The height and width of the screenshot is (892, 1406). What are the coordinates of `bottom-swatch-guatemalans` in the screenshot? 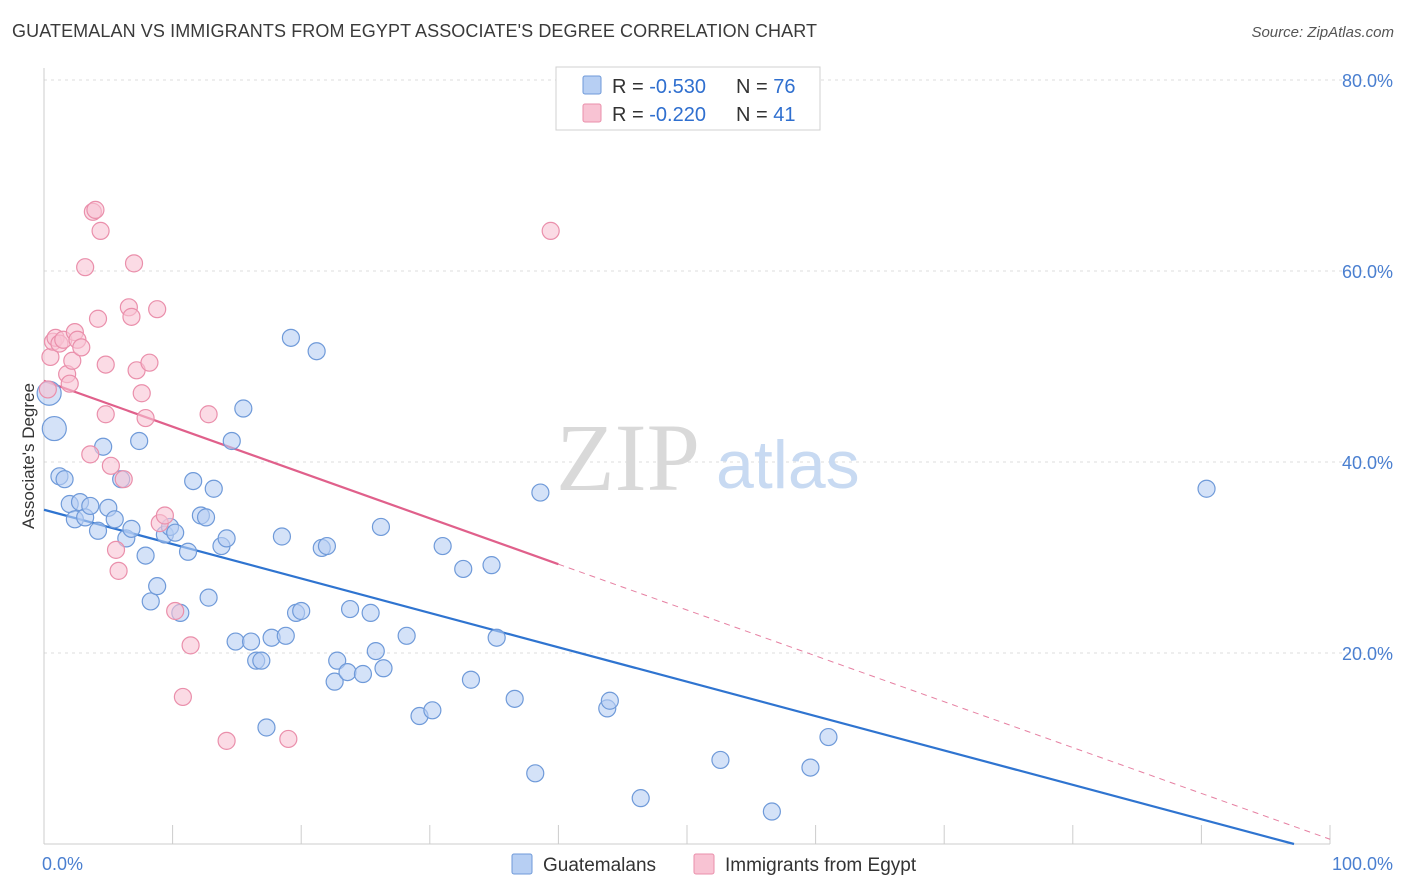 It's located at (522, 864).